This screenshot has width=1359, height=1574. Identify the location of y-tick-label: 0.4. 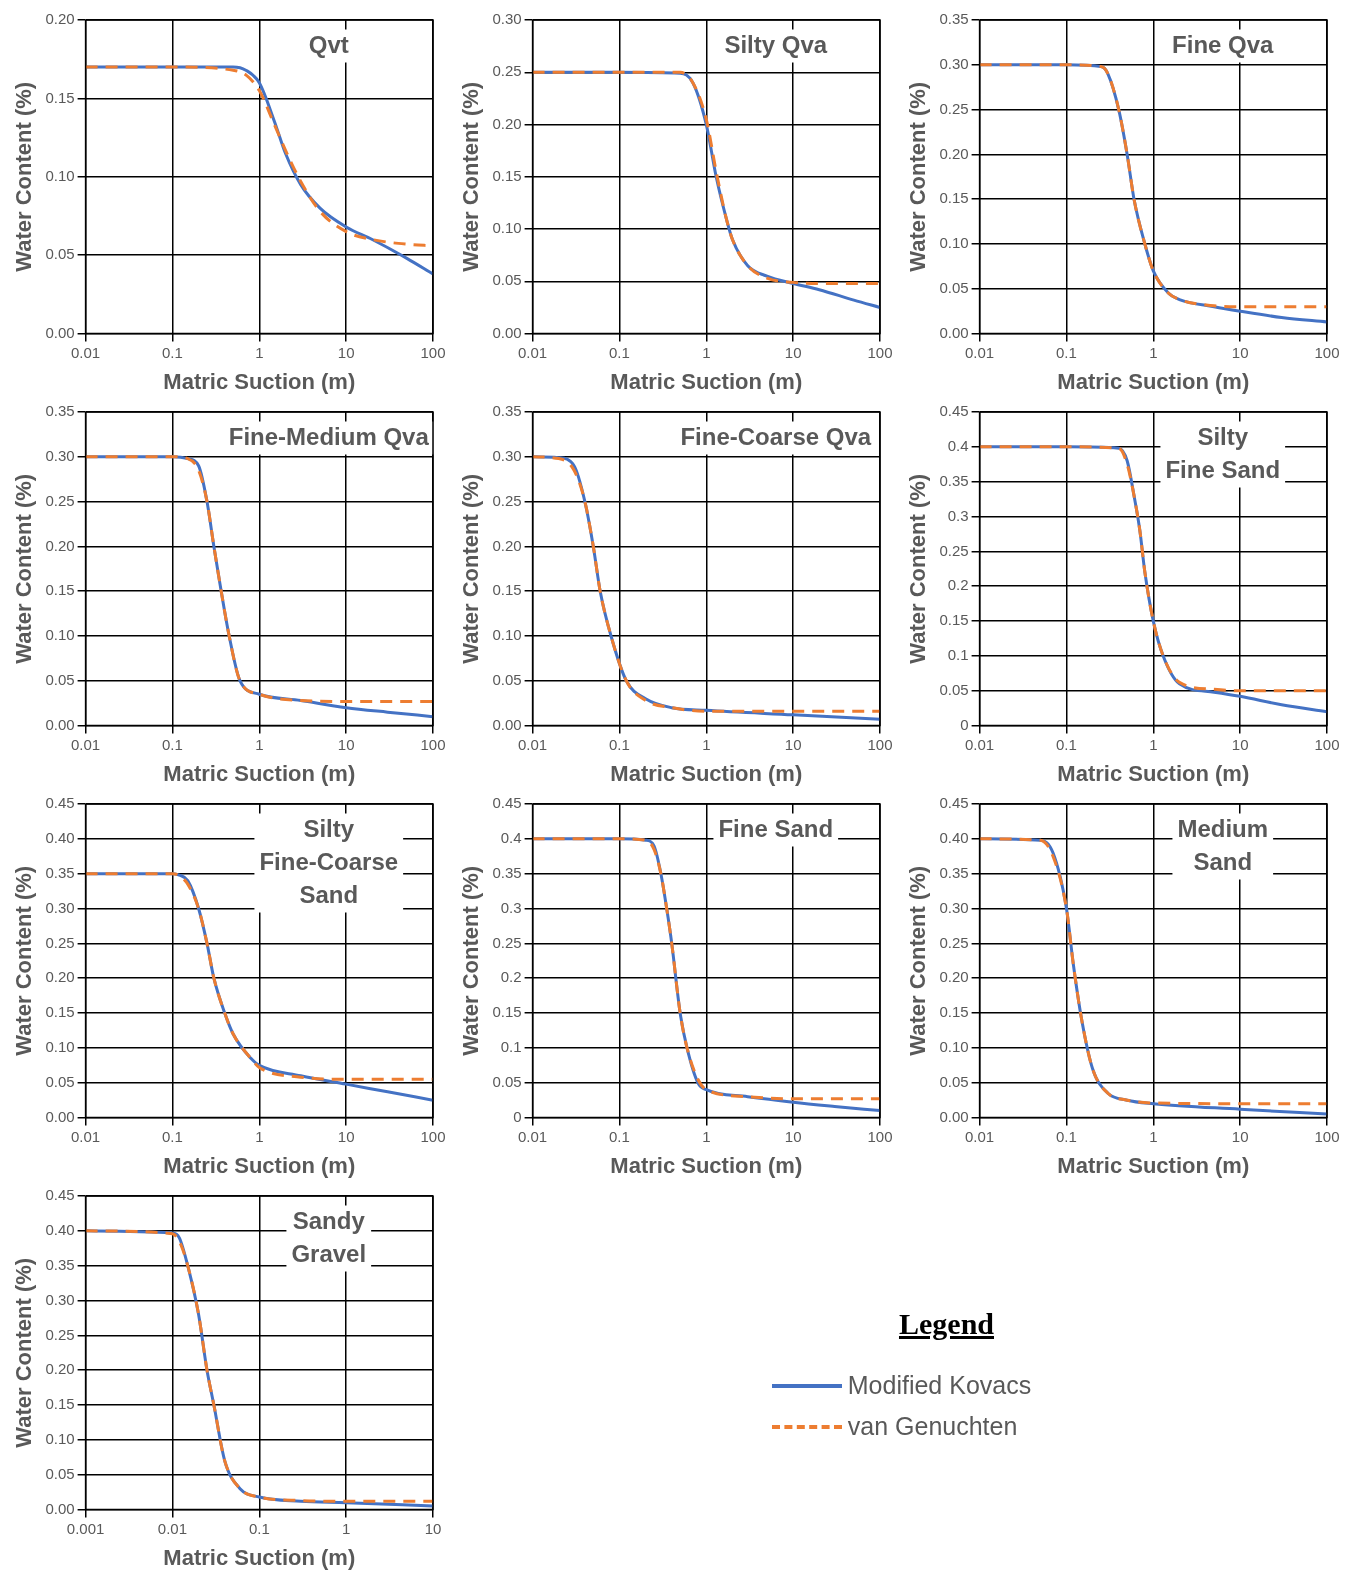
(511, 837).